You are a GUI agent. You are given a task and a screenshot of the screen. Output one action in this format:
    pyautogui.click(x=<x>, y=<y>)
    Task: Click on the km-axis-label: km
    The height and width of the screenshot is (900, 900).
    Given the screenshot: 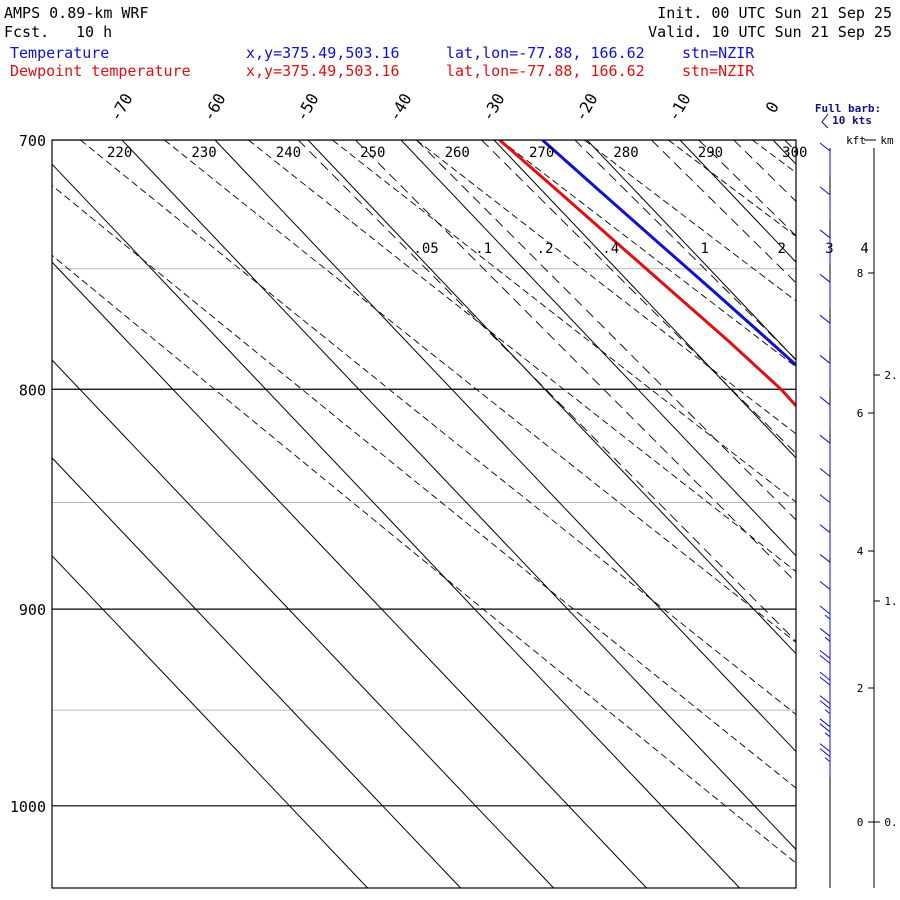 What is the action you would take?
    pyautogui.click(x=887, y=140)
    